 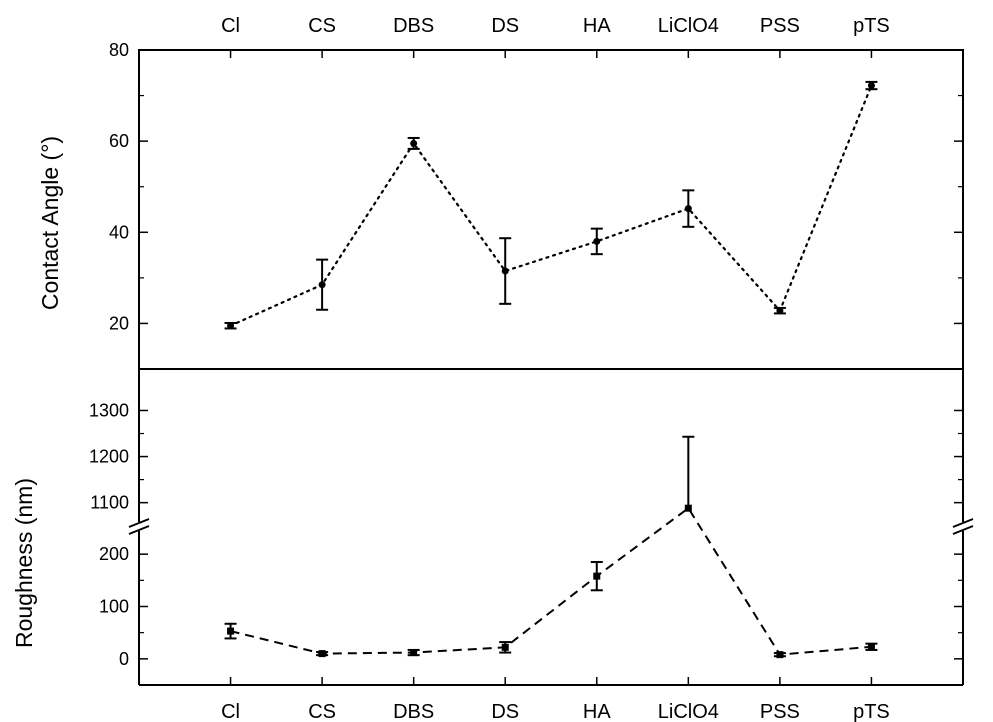 What do you see at coordinates (230, 26) in the screenshot?
I see `x-tick-label-top: Cl` at bounding box center [230, 26].